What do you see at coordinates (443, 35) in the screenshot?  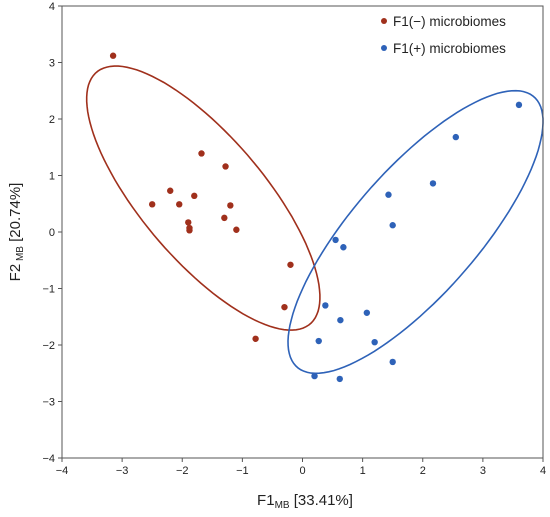 I see `legend: F1(−) microbiomes F1(+) microbiomes` at bounding box center [443, 35].